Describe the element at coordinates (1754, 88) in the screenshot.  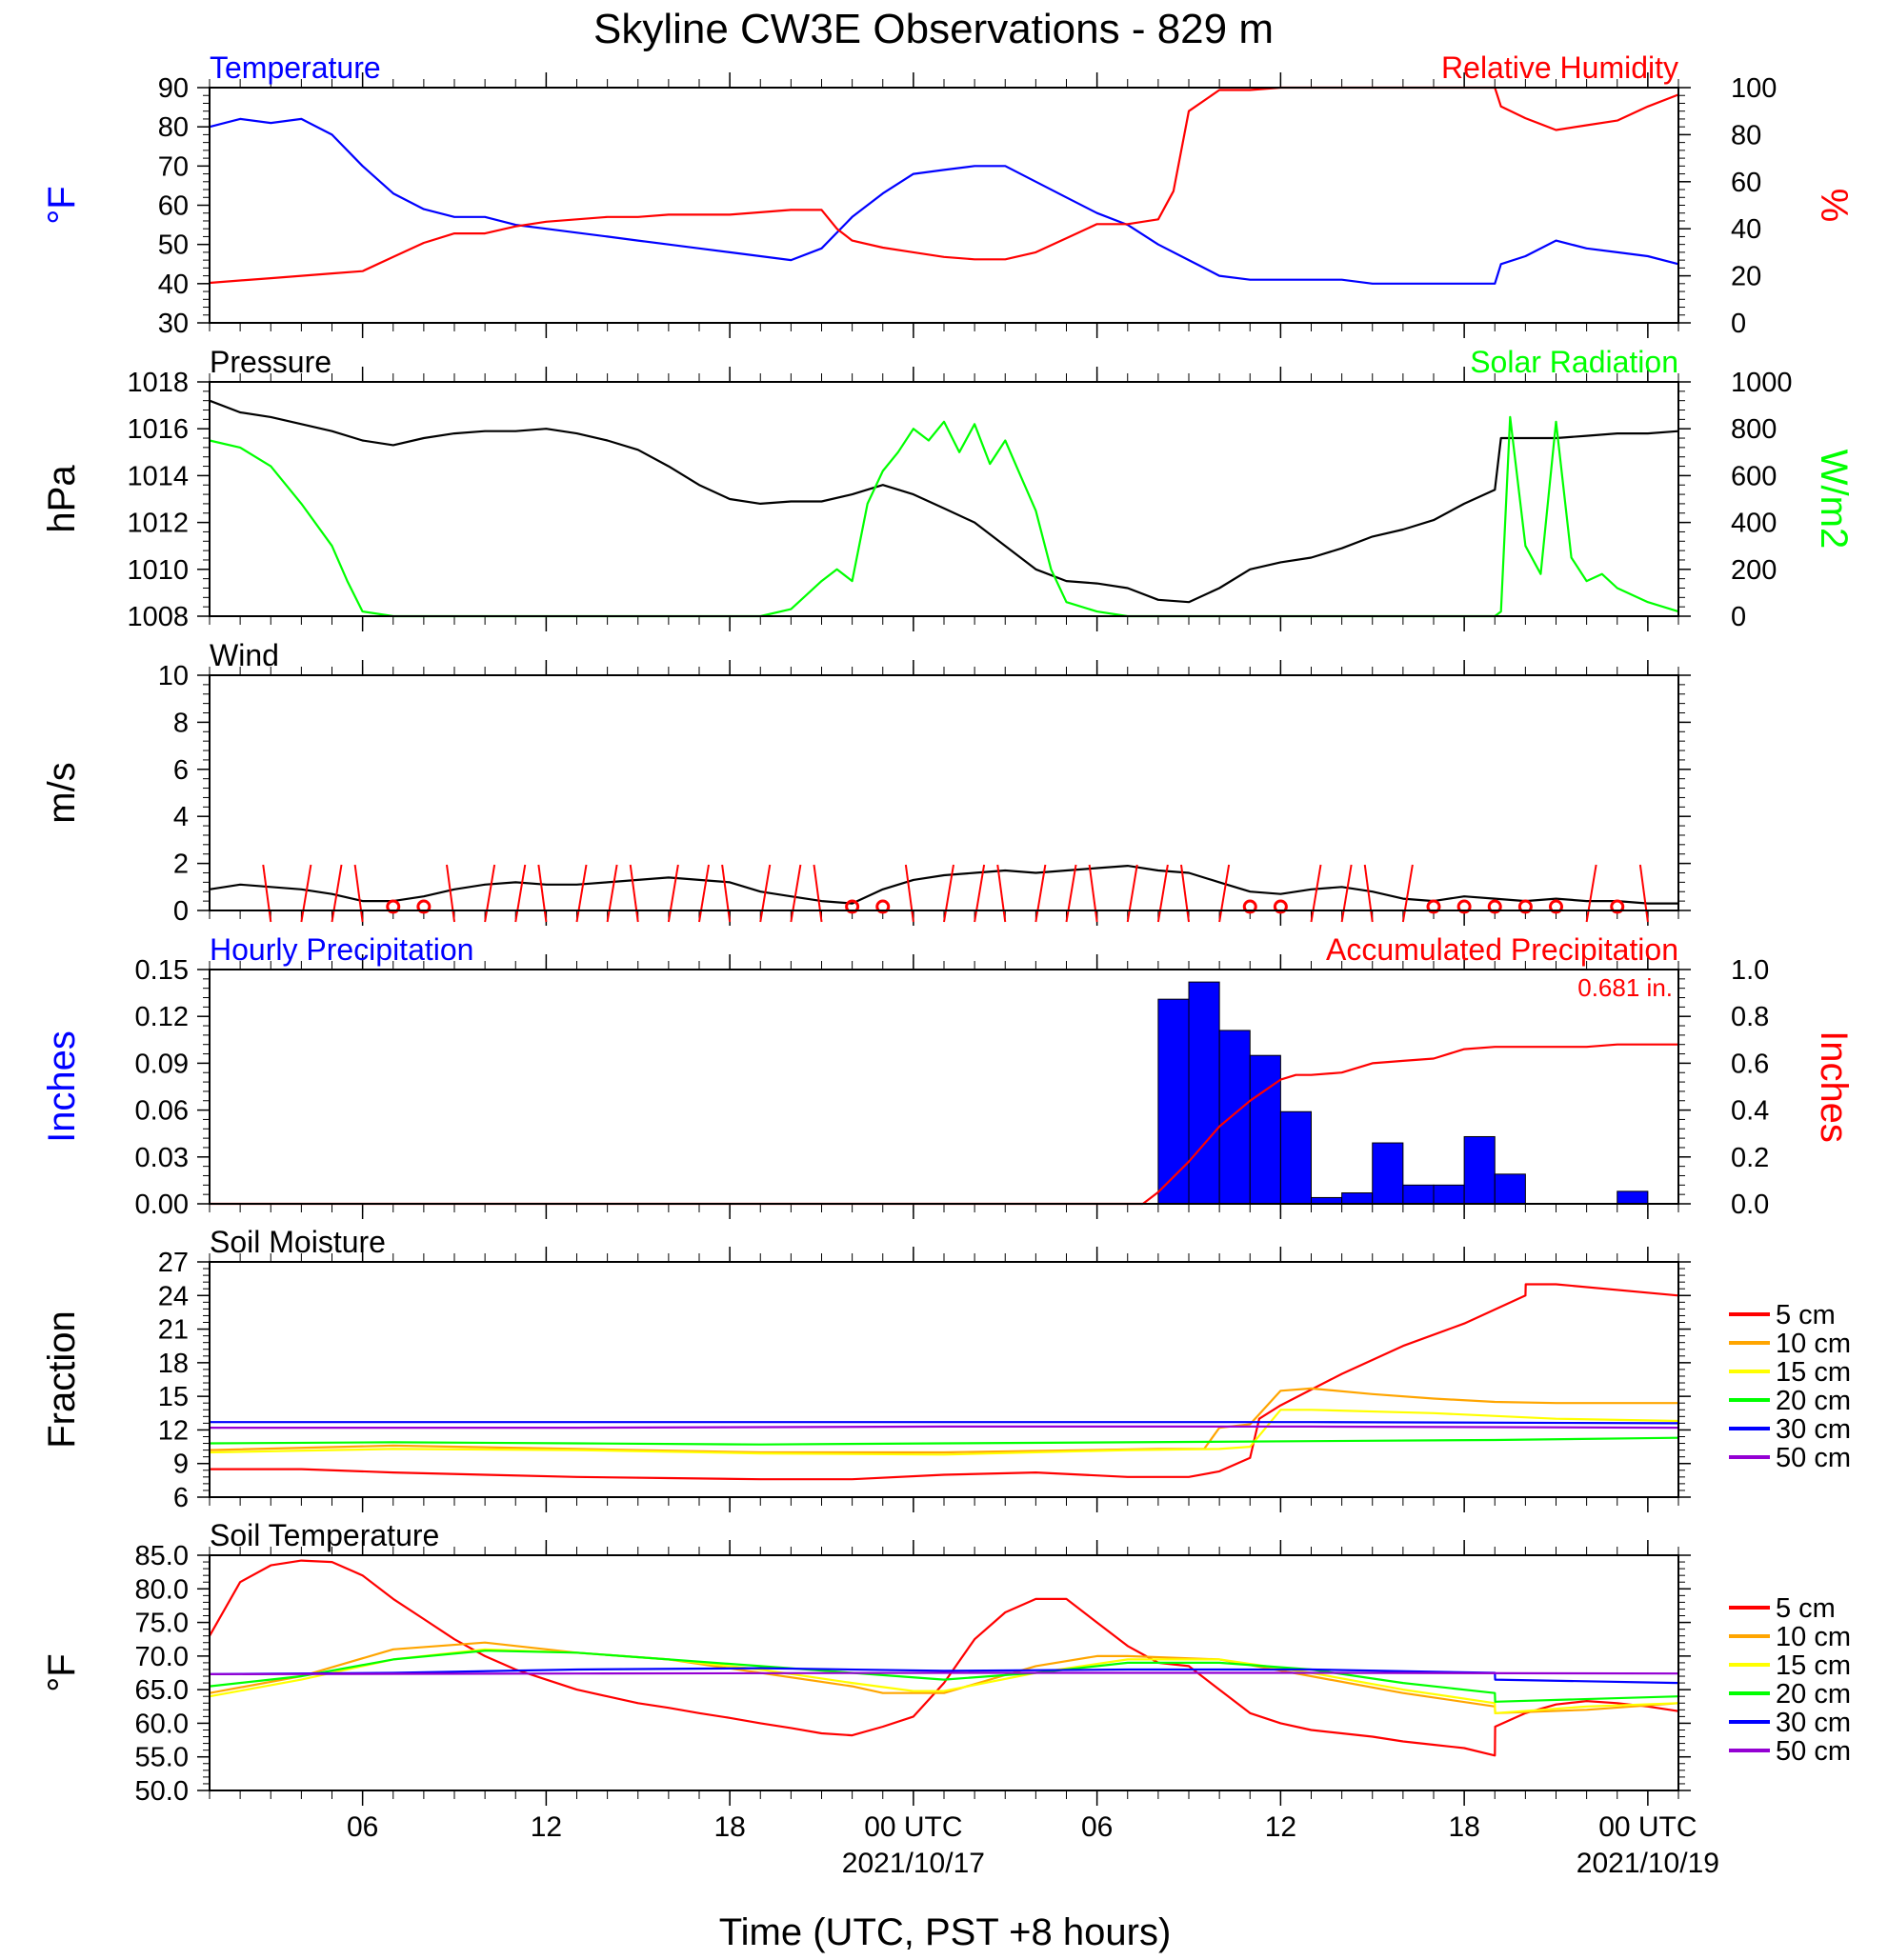
I see `y-tick-label-right: 100` at that location.